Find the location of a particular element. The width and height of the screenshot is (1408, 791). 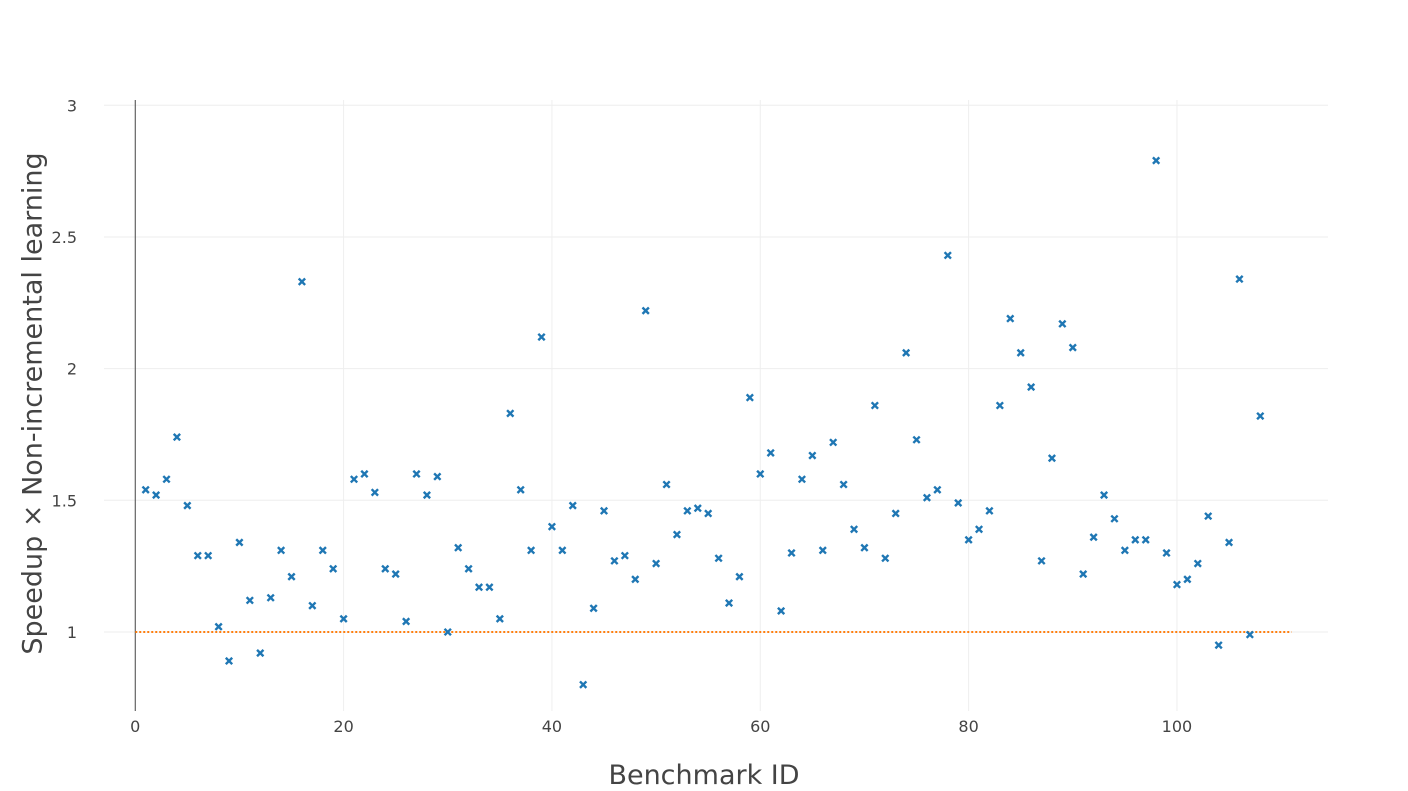

y-tick-label: 2.5 is located at coordinates (64, 237).